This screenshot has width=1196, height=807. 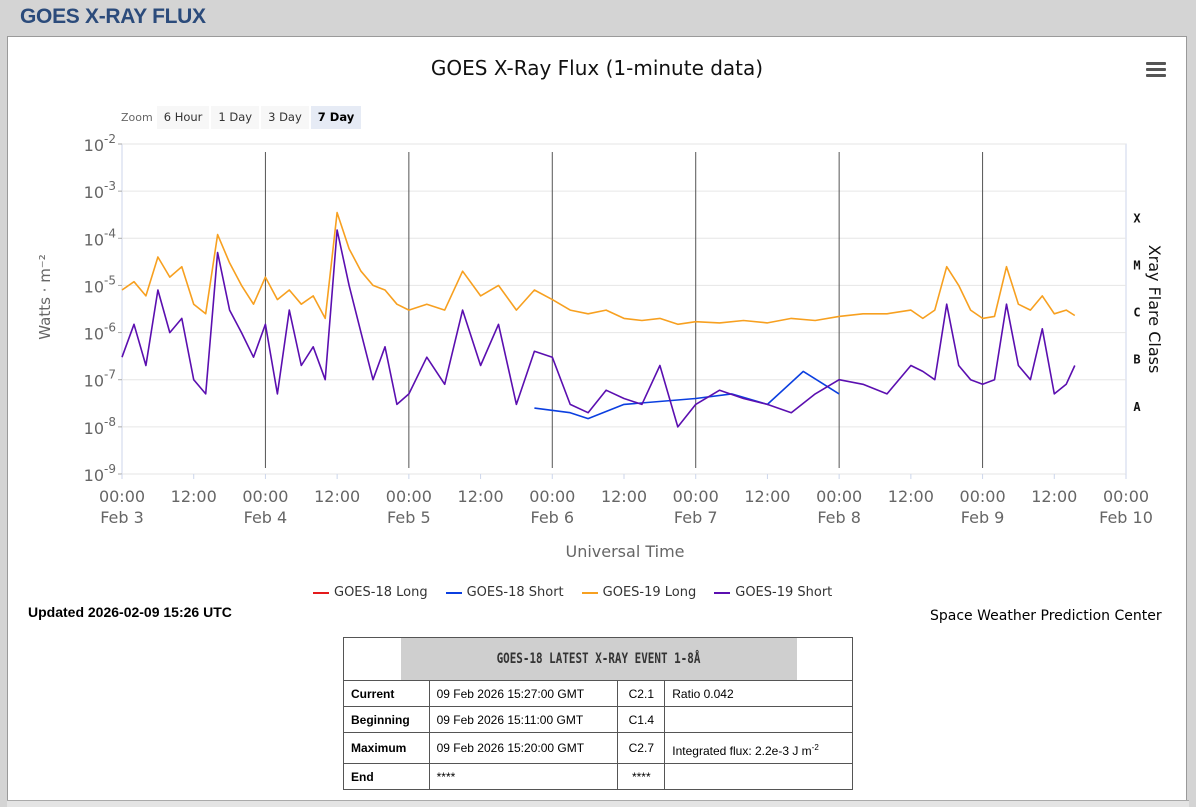 What do you see at coordinates (1137, 218) in the screenshot?
I see `flare-class-label: X` at bounding box center [1137, 218].